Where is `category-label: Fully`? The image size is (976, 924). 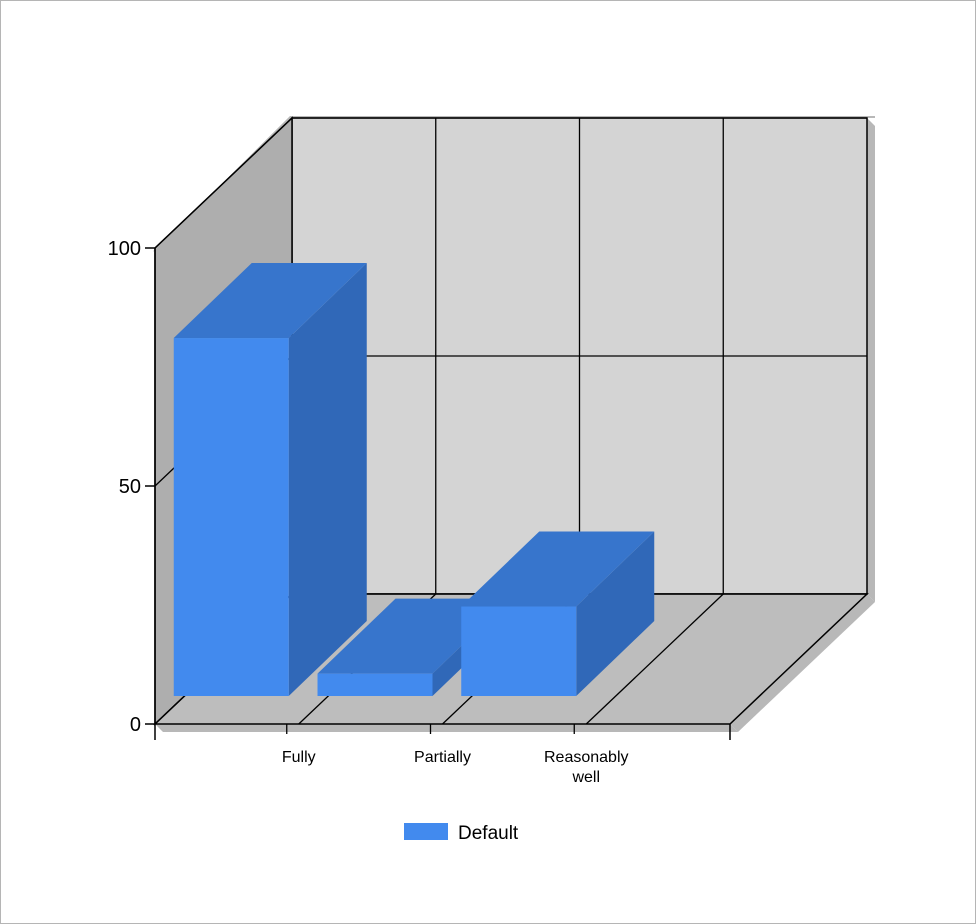
category-label: Fully is located at coordinates (299, 757).